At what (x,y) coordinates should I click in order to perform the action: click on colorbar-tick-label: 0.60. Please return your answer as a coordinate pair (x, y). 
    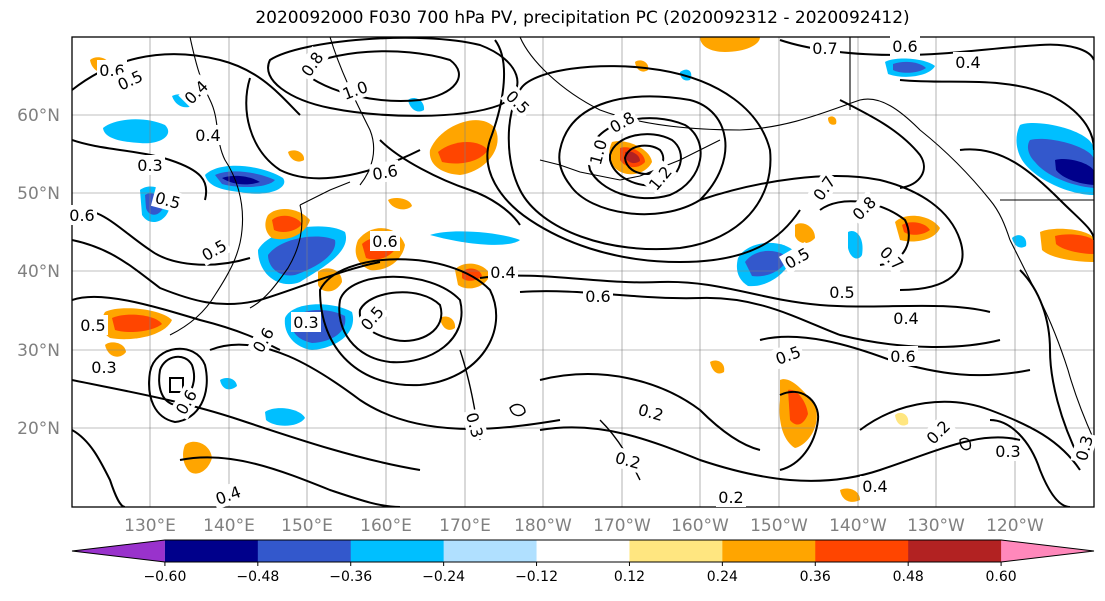
    Looking at the image, I should click on (1001, 577).